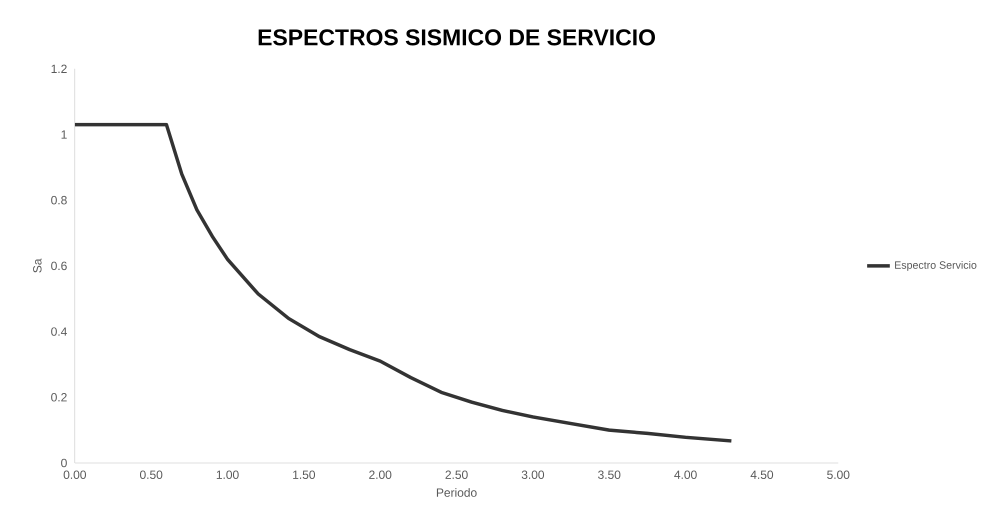  I want to click on y-tick-label: 1.2, so click(59, 68).